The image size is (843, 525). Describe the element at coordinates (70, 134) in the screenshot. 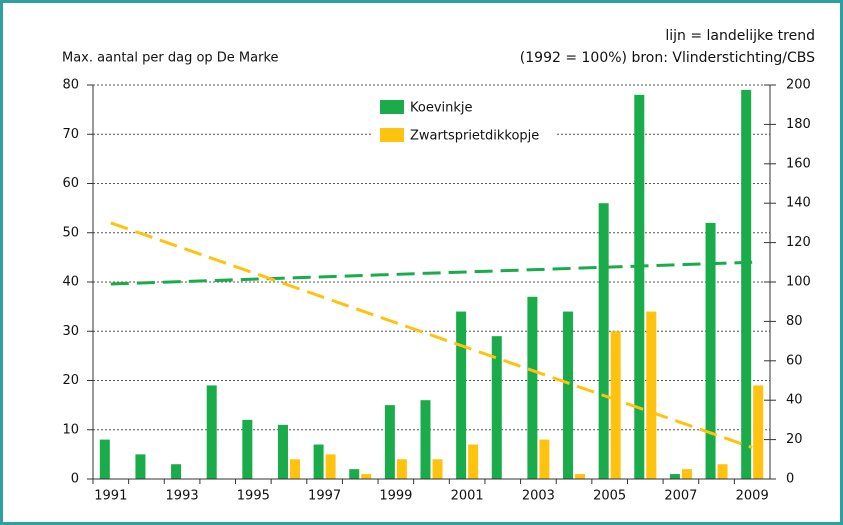

I see `y-tick-label: 70` at that location.